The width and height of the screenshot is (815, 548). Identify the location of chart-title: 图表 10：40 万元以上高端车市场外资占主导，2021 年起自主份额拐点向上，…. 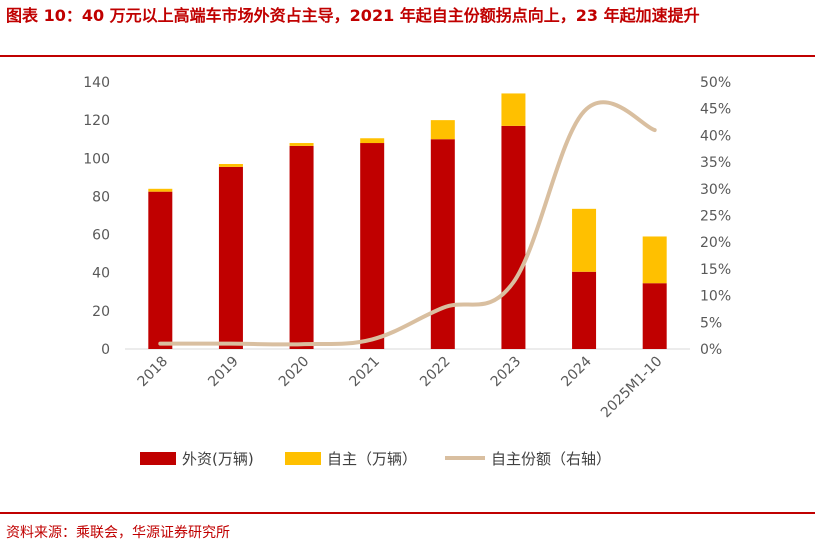
(353, 15).